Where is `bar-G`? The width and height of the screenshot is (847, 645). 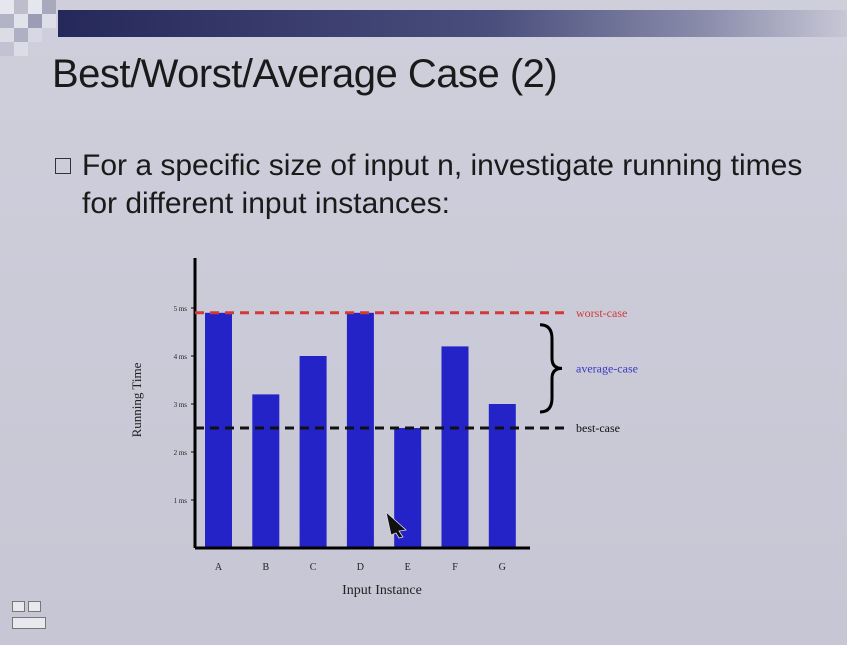 bar-G is located at coordinates (502, 476).